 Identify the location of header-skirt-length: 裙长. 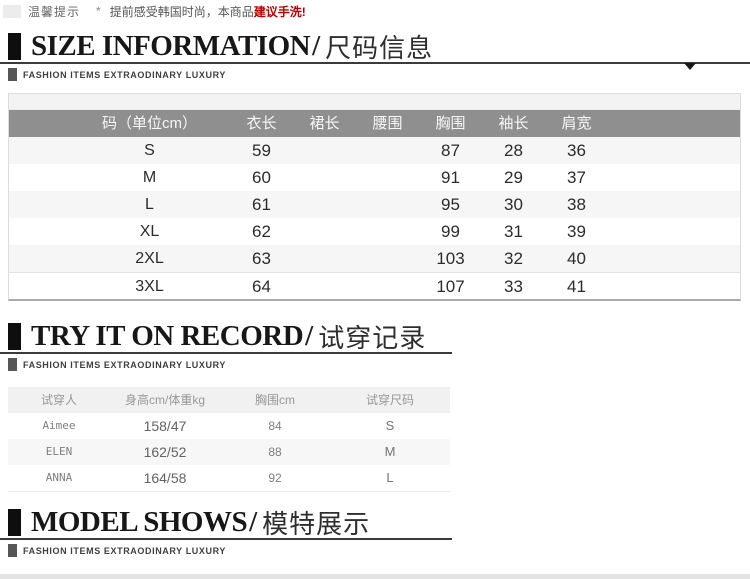
(324, 123).